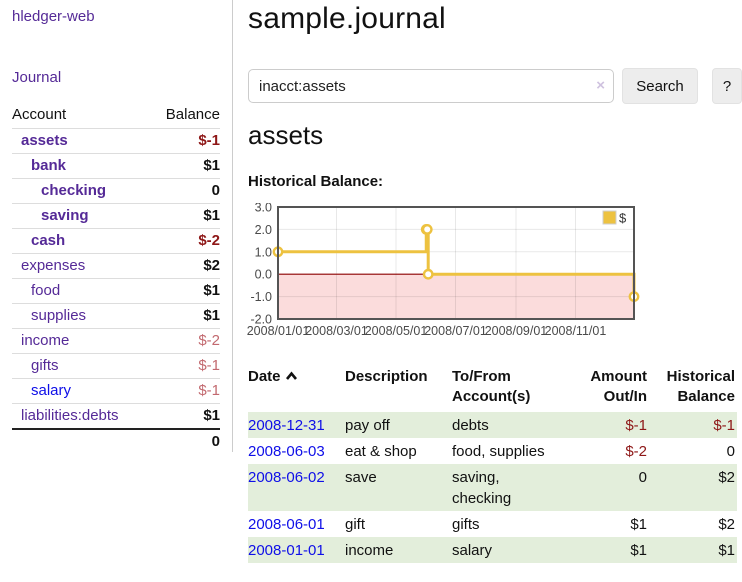 This screenshot has height=582, width=742. I want to click on svg-text: 2.0, so click(263, 230).